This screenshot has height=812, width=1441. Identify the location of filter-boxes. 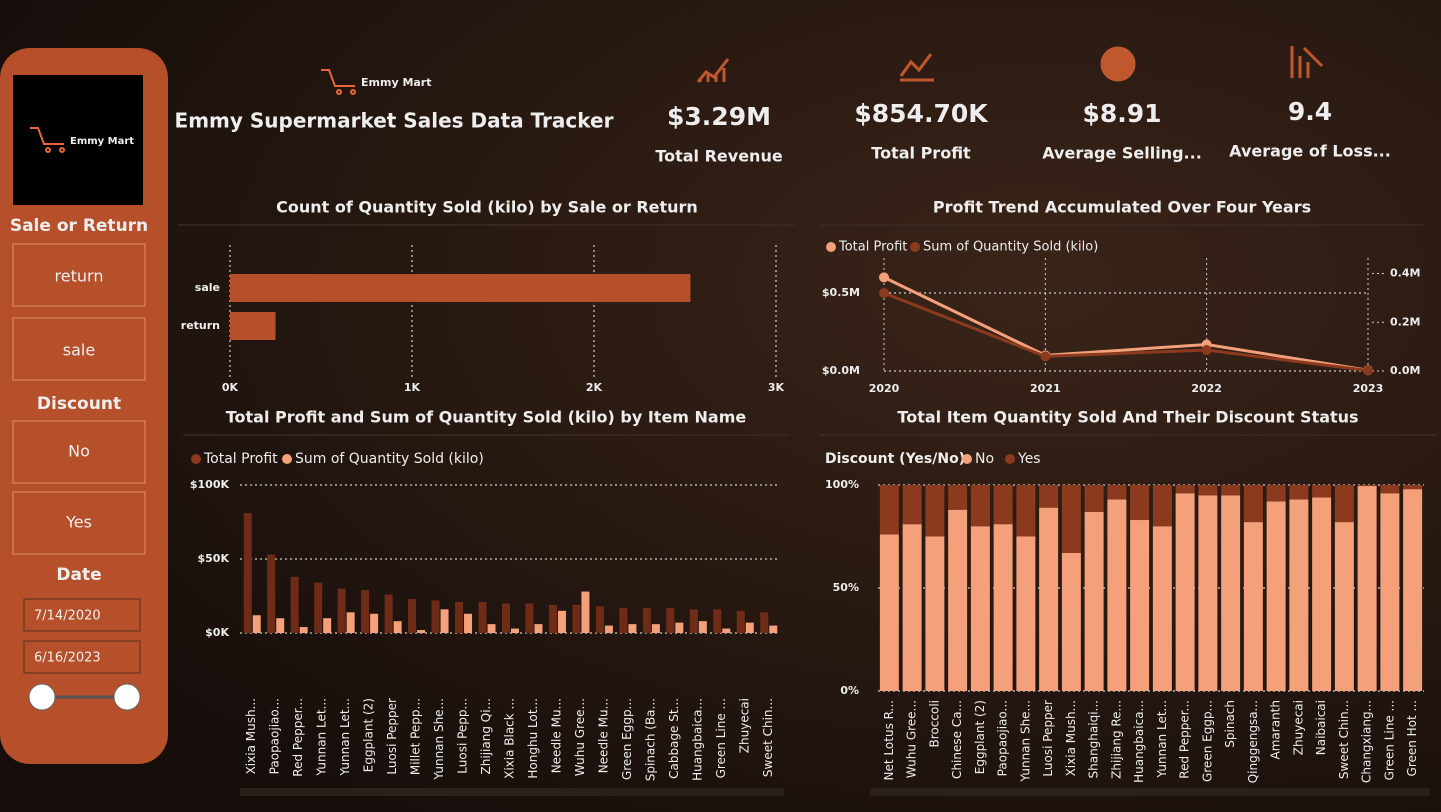
(79, 399).